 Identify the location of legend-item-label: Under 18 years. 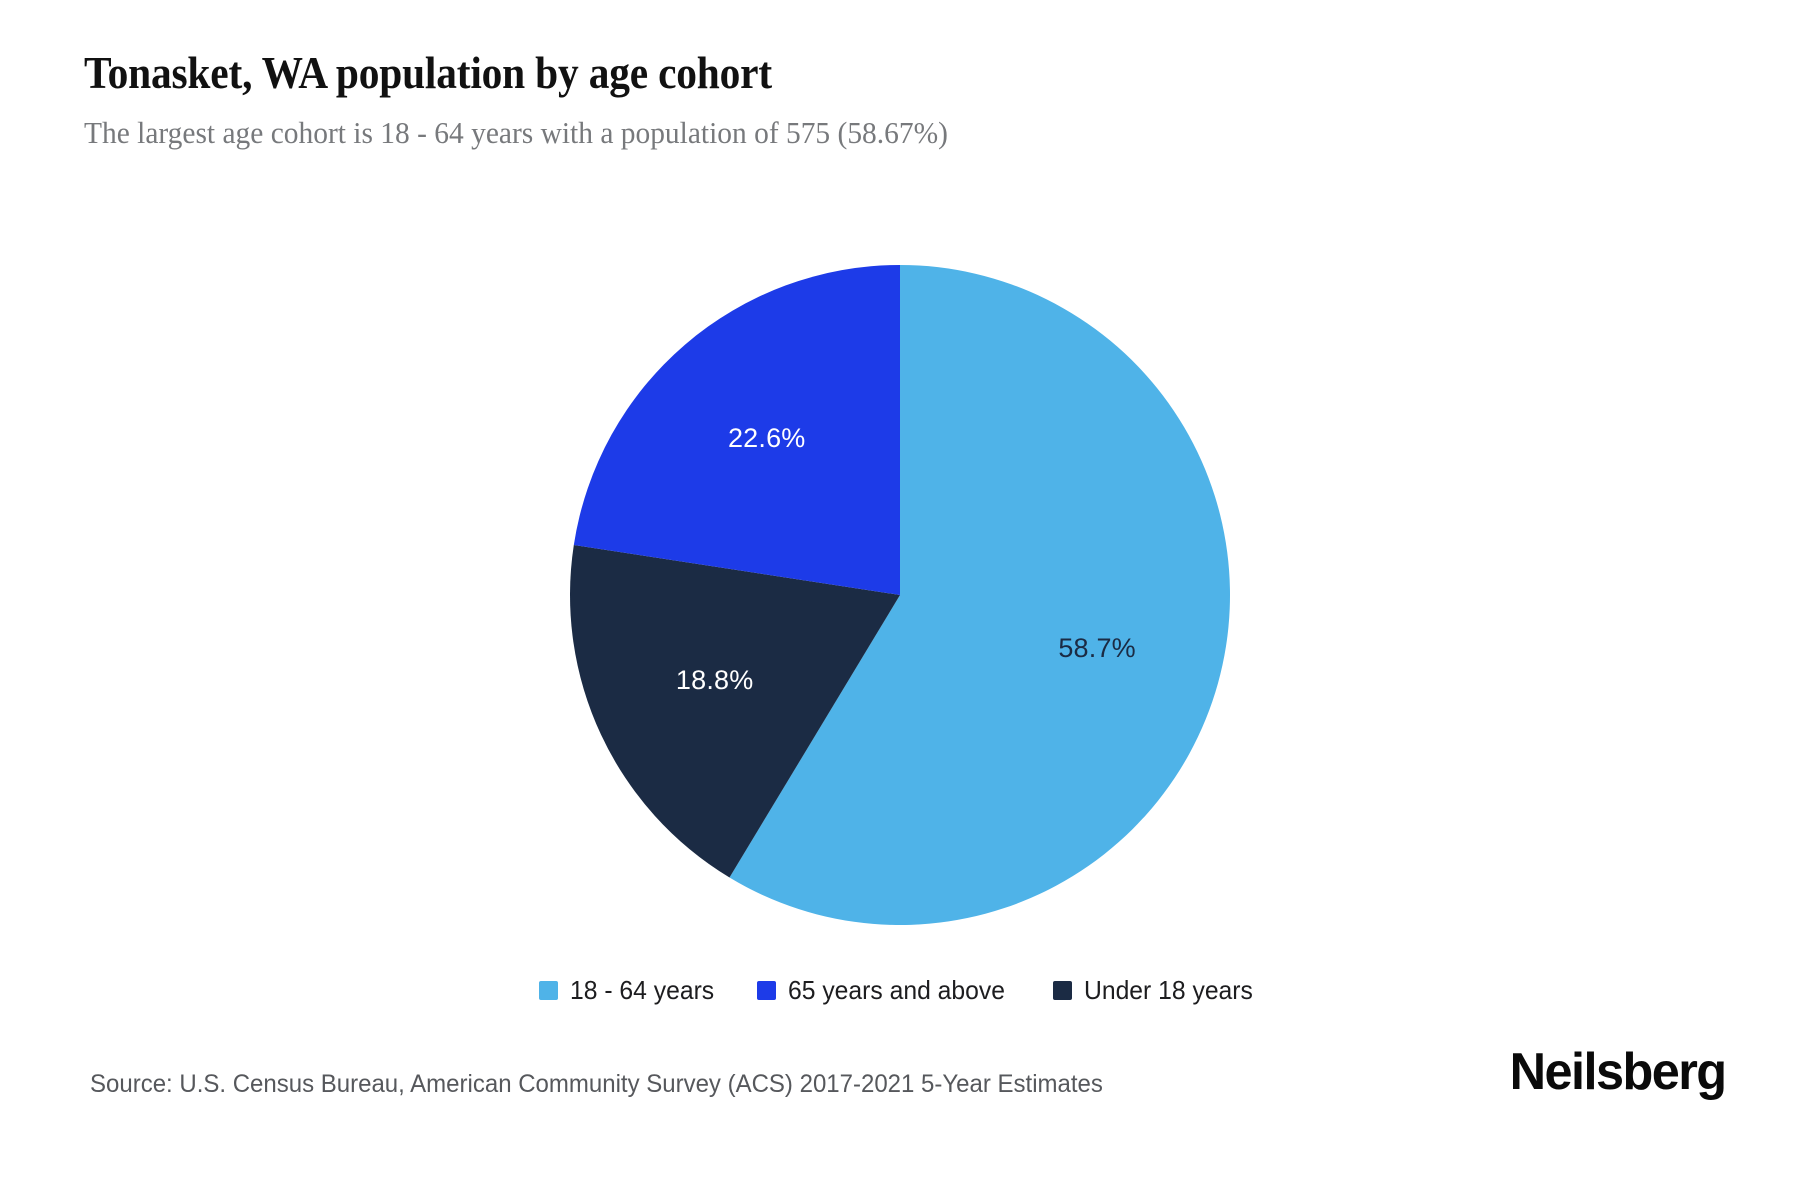
(1168, 990).